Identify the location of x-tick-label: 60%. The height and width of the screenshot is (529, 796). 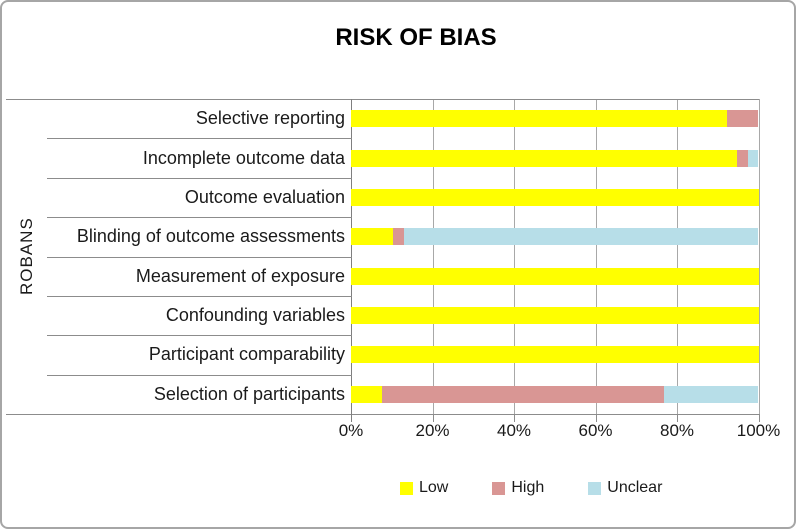
(595, 430).